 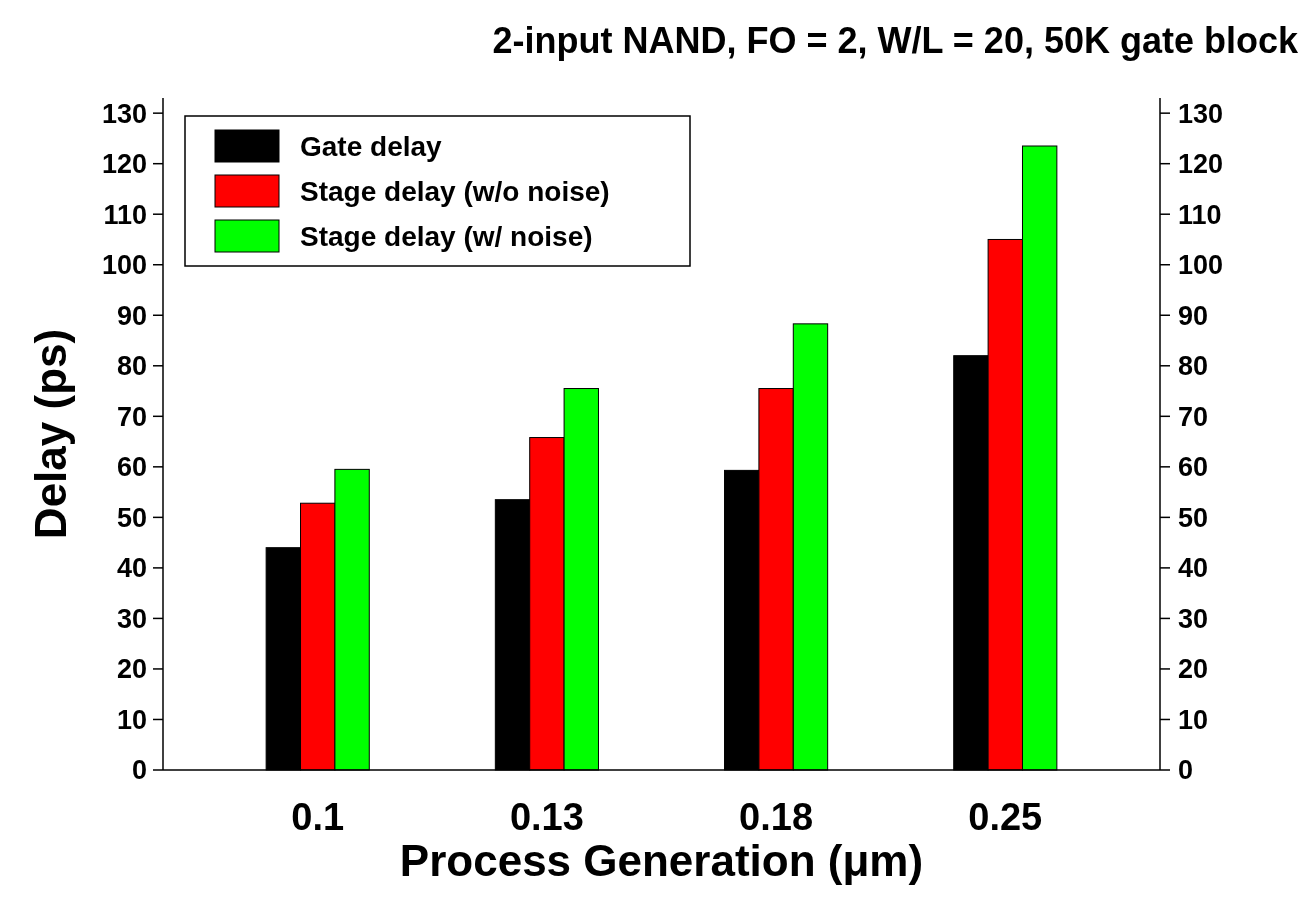 I want to click on y-tick-label: 20, so click(x=131, y=669).